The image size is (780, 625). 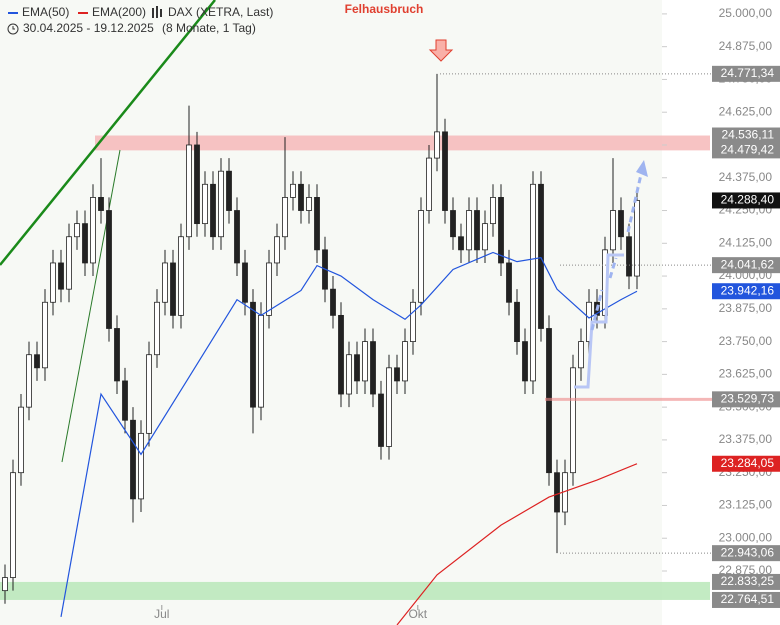 I want to click on y-tick-label: 23.375,00, so click(x=746, y=439).